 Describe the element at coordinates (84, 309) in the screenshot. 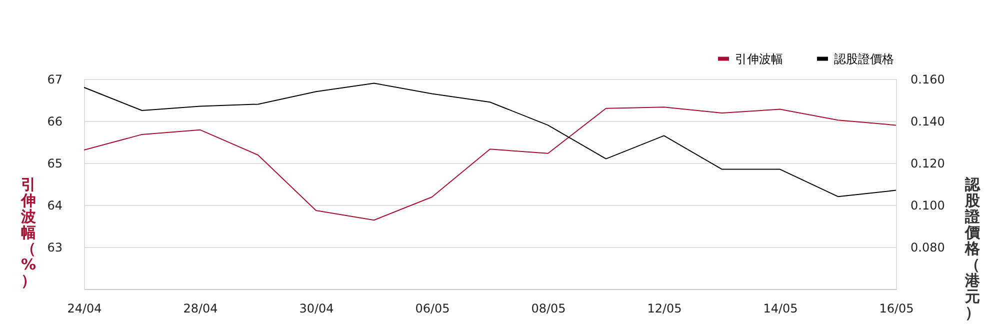

I see `x-tick-label: 24/04` at that location.